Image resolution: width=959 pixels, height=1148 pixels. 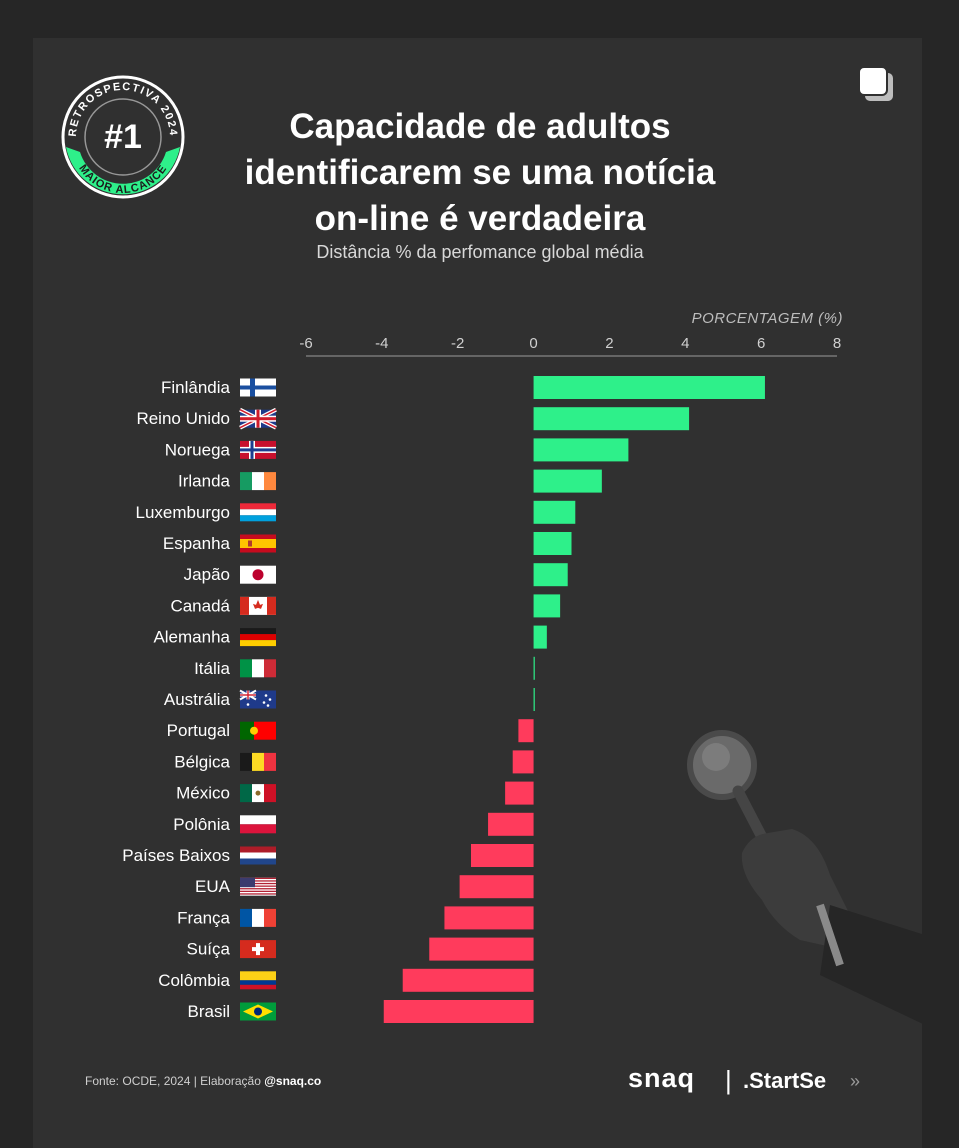 What do you see at coordinates (534, 699) in the screenshot?
I see `bar-austrália` at bounding box center [534, 699].